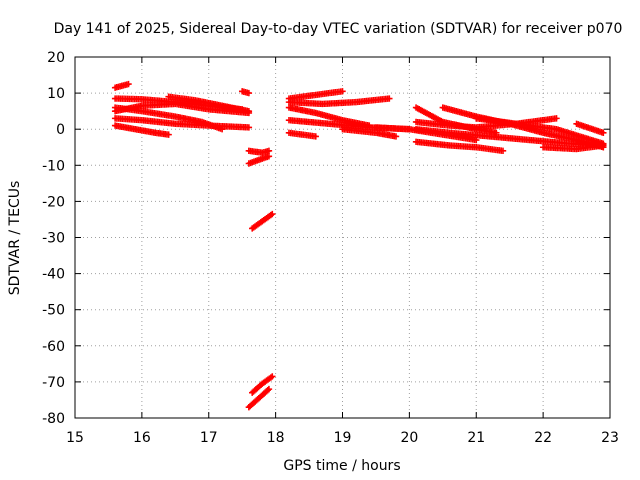 This screenshot has height=480, width=640. Describe the element at coordinates (53, 275) in the screenshot. I see `y-tick-label: -40` at that location.